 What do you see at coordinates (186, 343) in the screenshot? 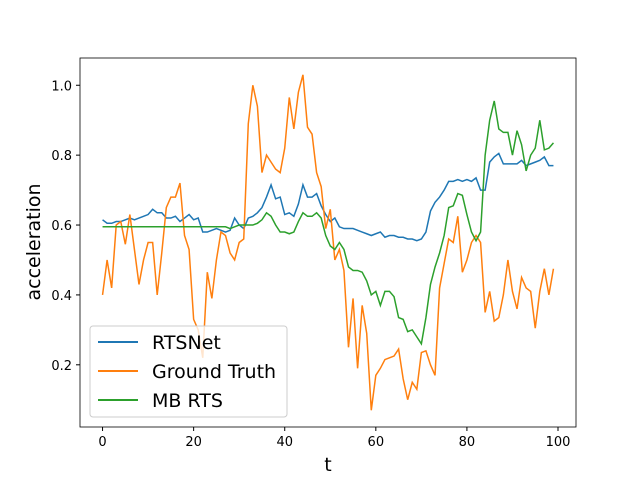
I see `legend-label: RTSNet` at bounding box center [186, 343].